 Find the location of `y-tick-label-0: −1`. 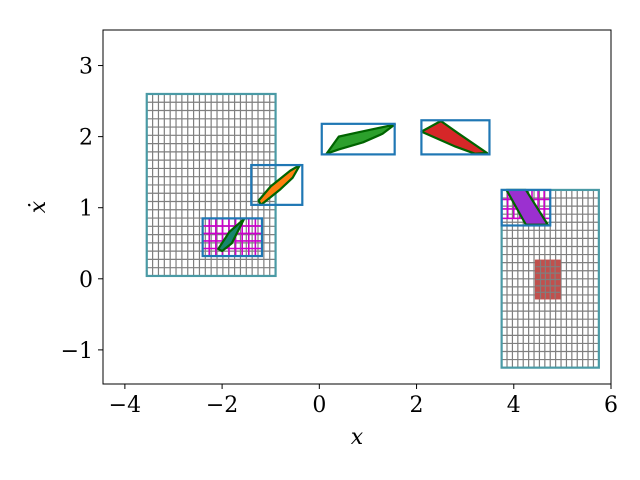

y-tick-label-0: −1 is located at coordinates (77, 351).